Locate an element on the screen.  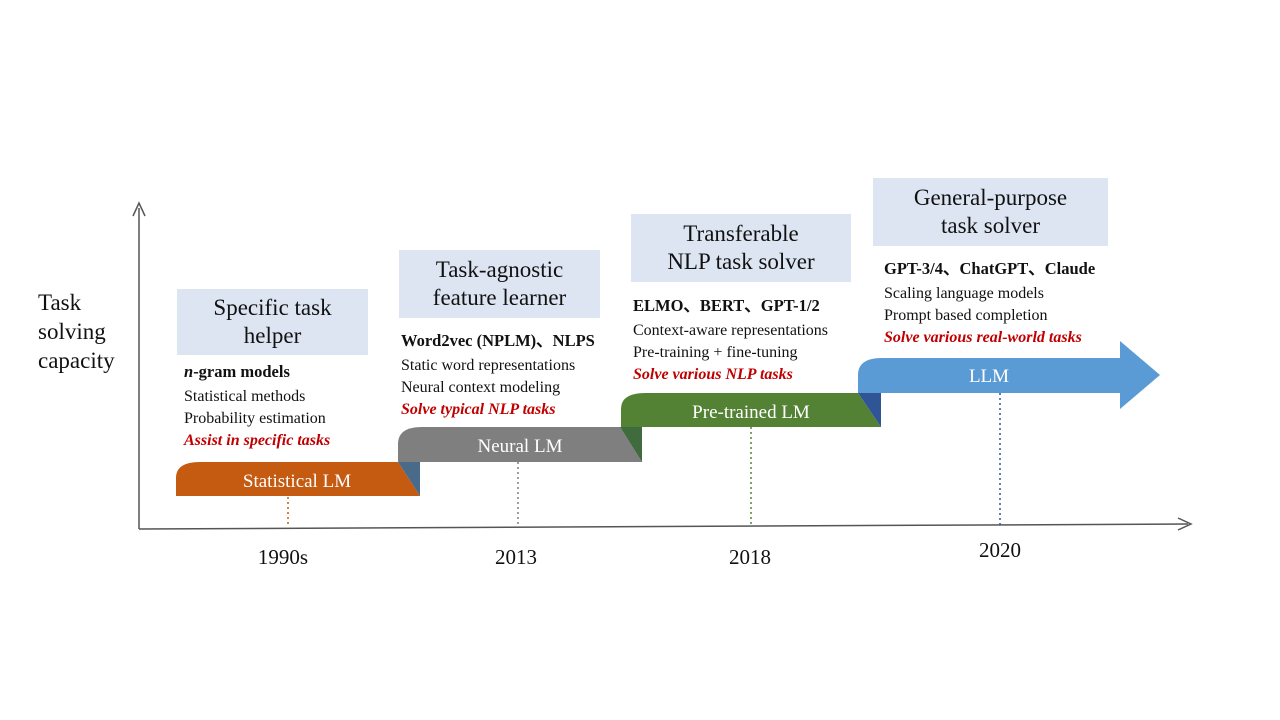
stage-title-box-statistical: Specific task helper is located at coordinates (272, 322).